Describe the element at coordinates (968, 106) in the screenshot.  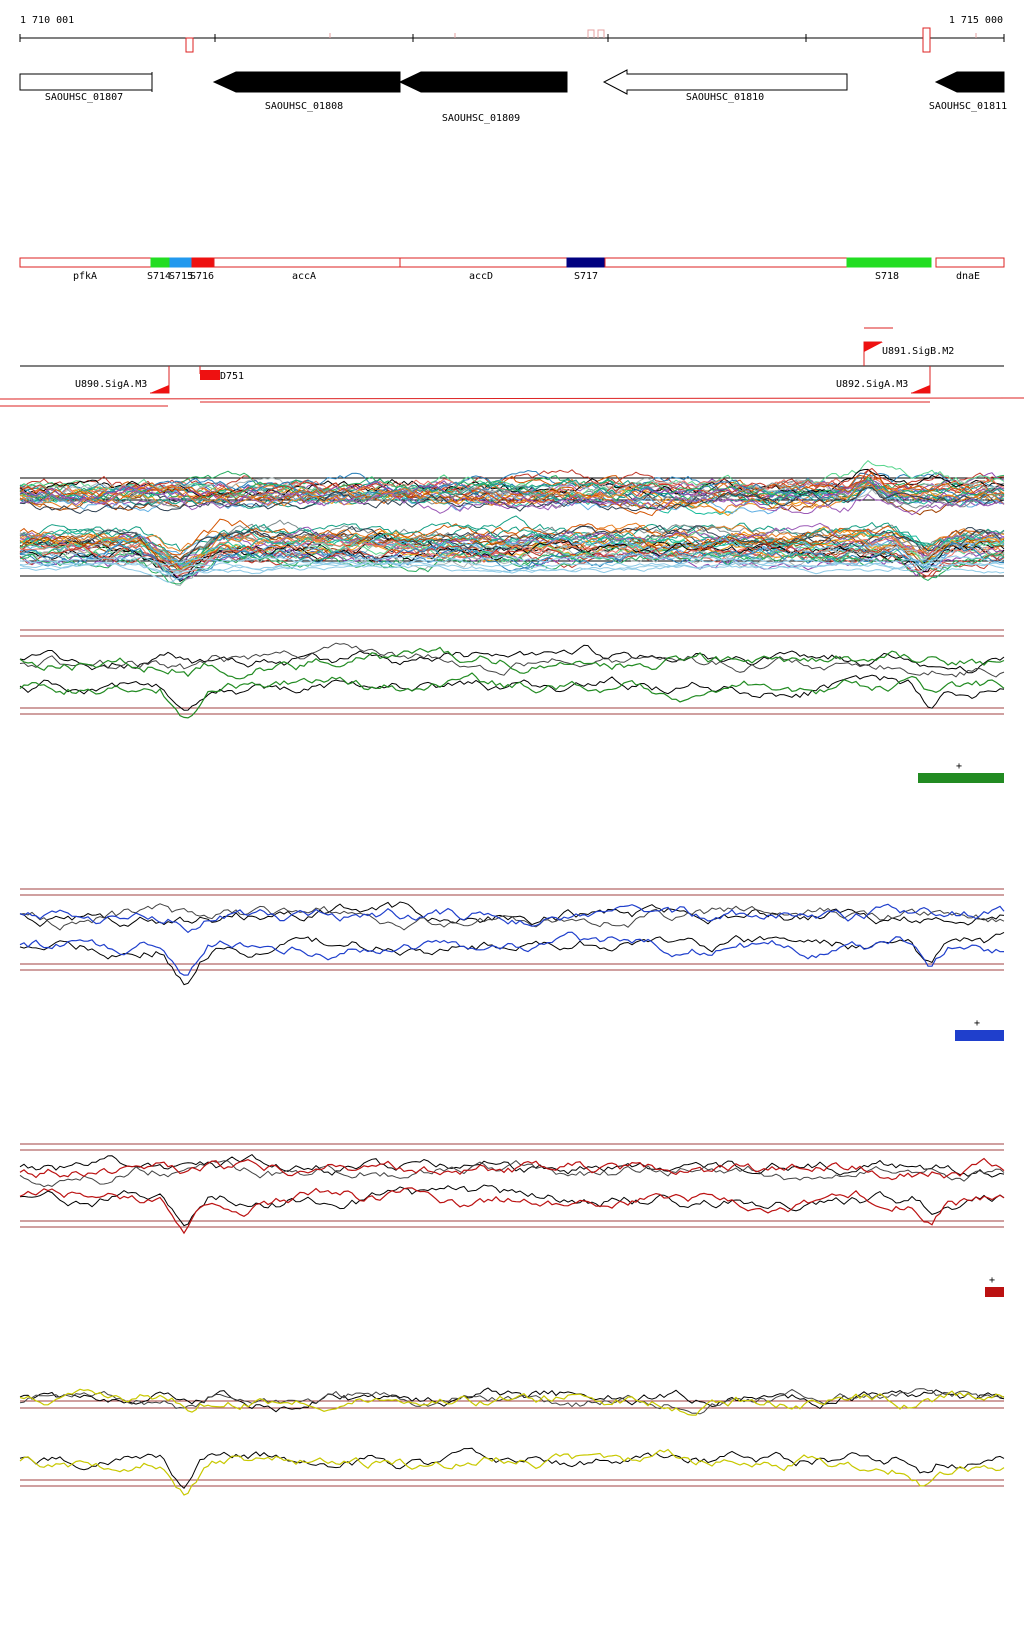
I see `gene-label: SAOUHSC_01811` at that location.